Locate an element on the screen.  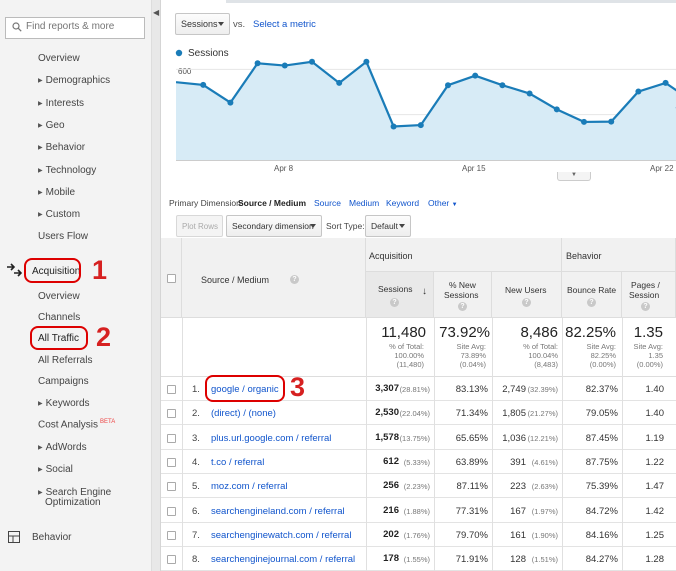
sessions-value: 216 is located at coordinates (391, 510).